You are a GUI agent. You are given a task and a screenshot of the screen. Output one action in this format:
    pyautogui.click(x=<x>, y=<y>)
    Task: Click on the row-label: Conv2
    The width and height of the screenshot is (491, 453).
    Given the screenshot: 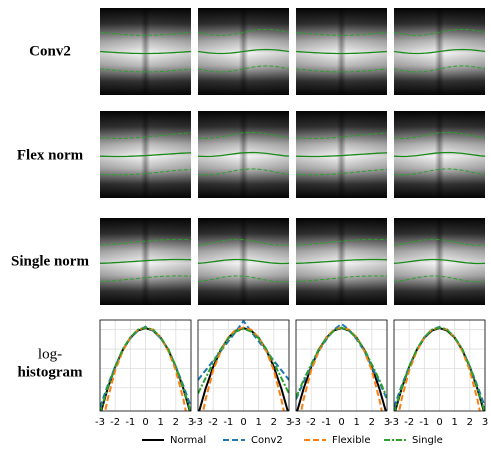 What is the action you would take?
    pyautogui.click(x=50, y=51)
    